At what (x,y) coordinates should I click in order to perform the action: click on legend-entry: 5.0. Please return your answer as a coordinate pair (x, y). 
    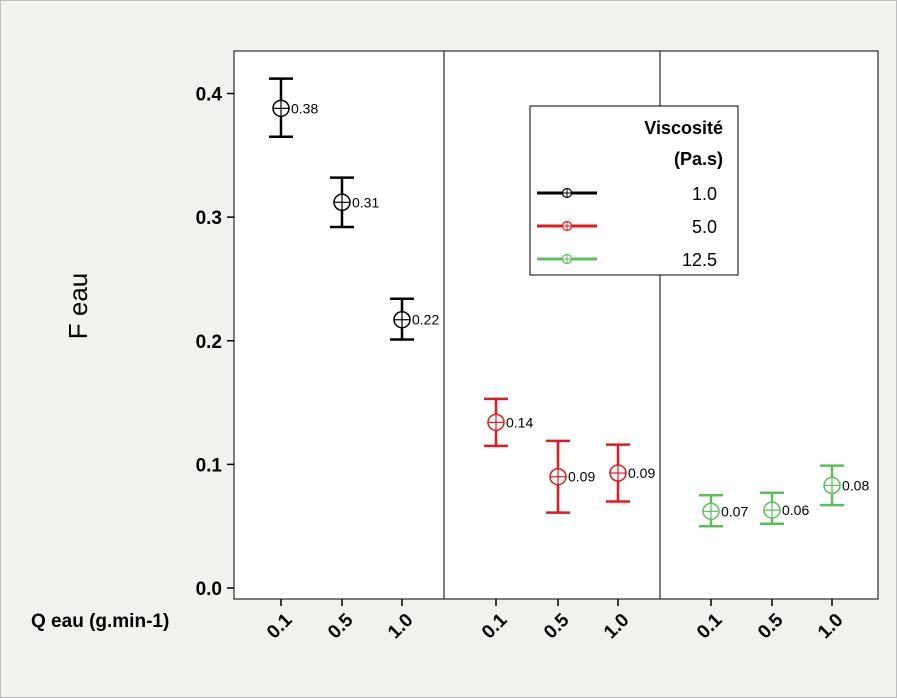
    Looking at the image, I should click on (627, 227).